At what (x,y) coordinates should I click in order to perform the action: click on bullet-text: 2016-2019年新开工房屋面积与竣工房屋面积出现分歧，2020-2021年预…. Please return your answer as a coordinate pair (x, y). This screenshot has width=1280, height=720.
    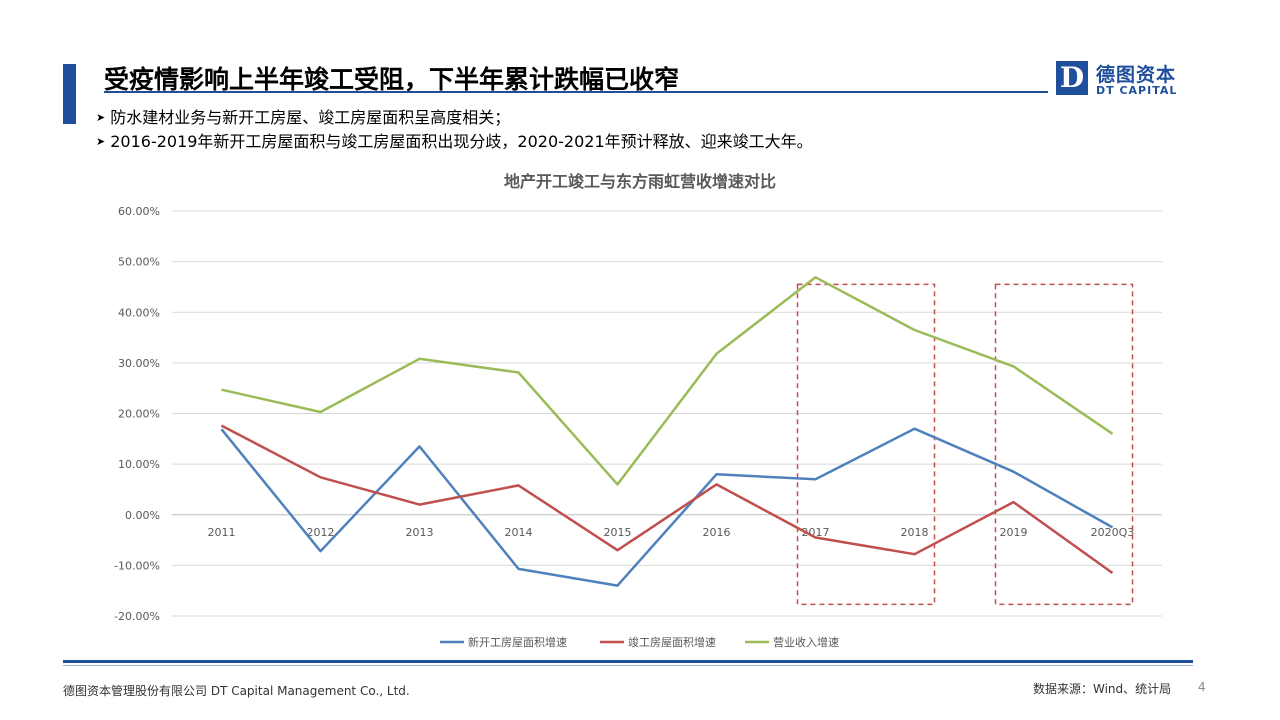
    Looking at the image, I should click on (461, 141).